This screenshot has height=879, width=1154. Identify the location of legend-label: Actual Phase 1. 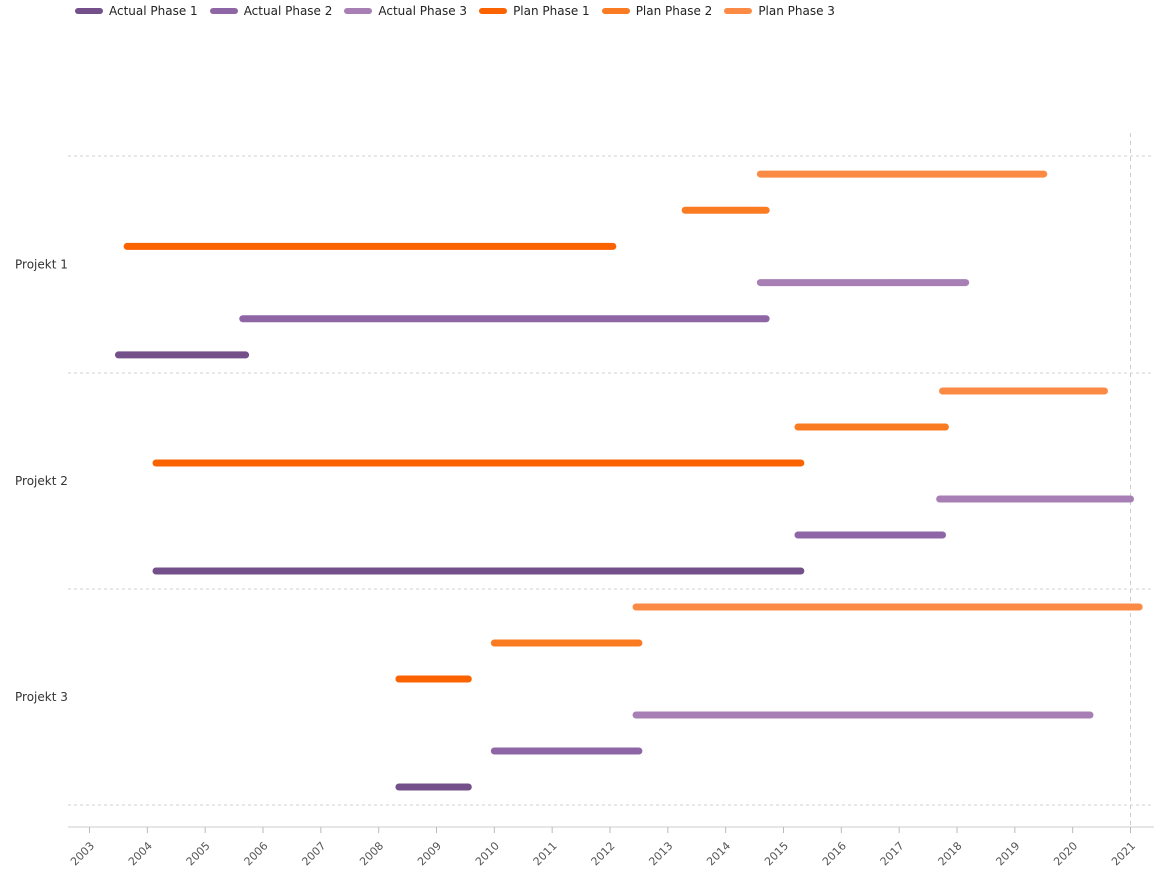
(153, 11).